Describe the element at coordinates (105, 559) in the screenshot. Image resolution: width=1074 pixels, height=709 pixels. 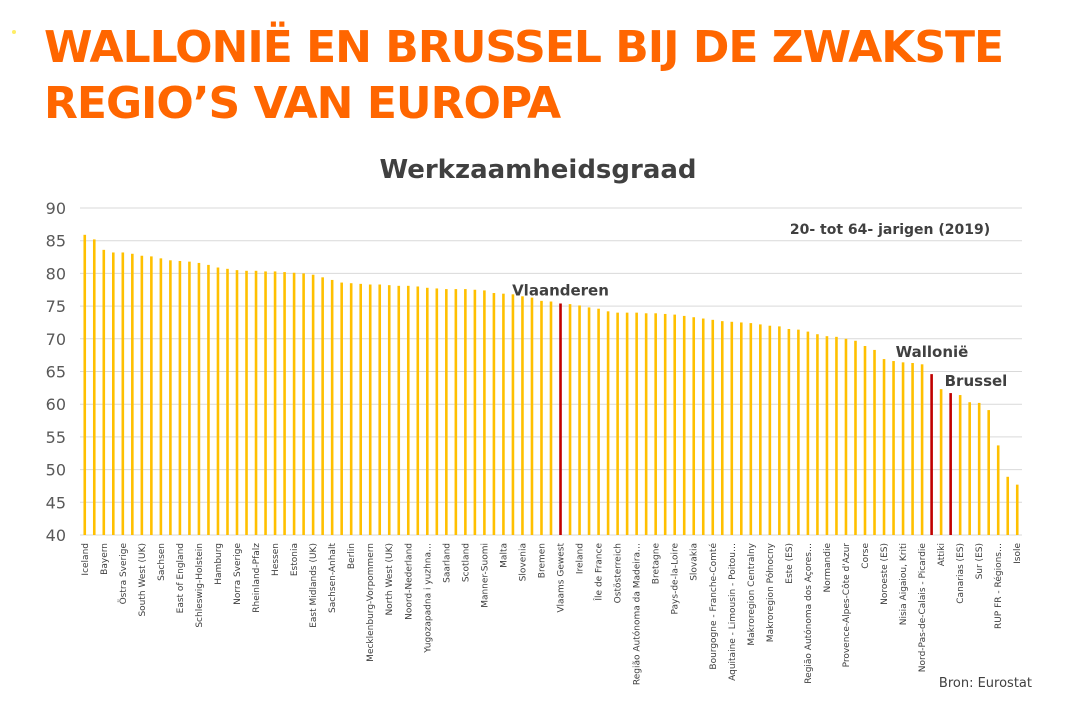
I see `x-tick-label: Bayern` at that location.